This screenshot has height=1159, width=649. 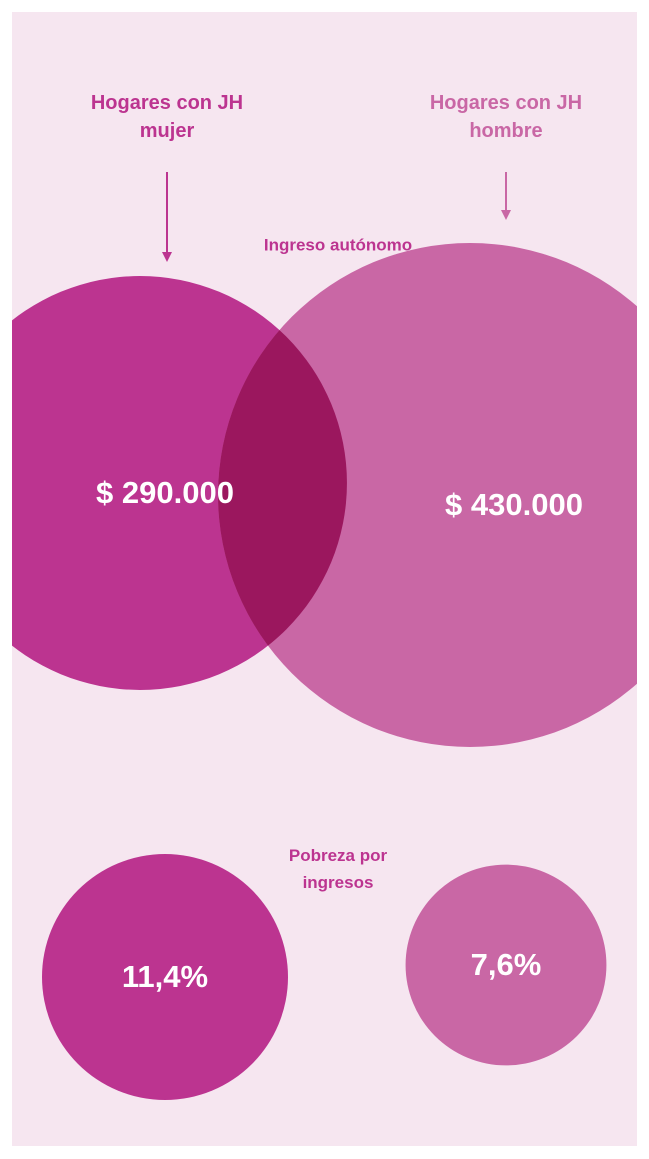 I want to click on legend-label: Hogares con JH hombre, so click(x=506, y=117).